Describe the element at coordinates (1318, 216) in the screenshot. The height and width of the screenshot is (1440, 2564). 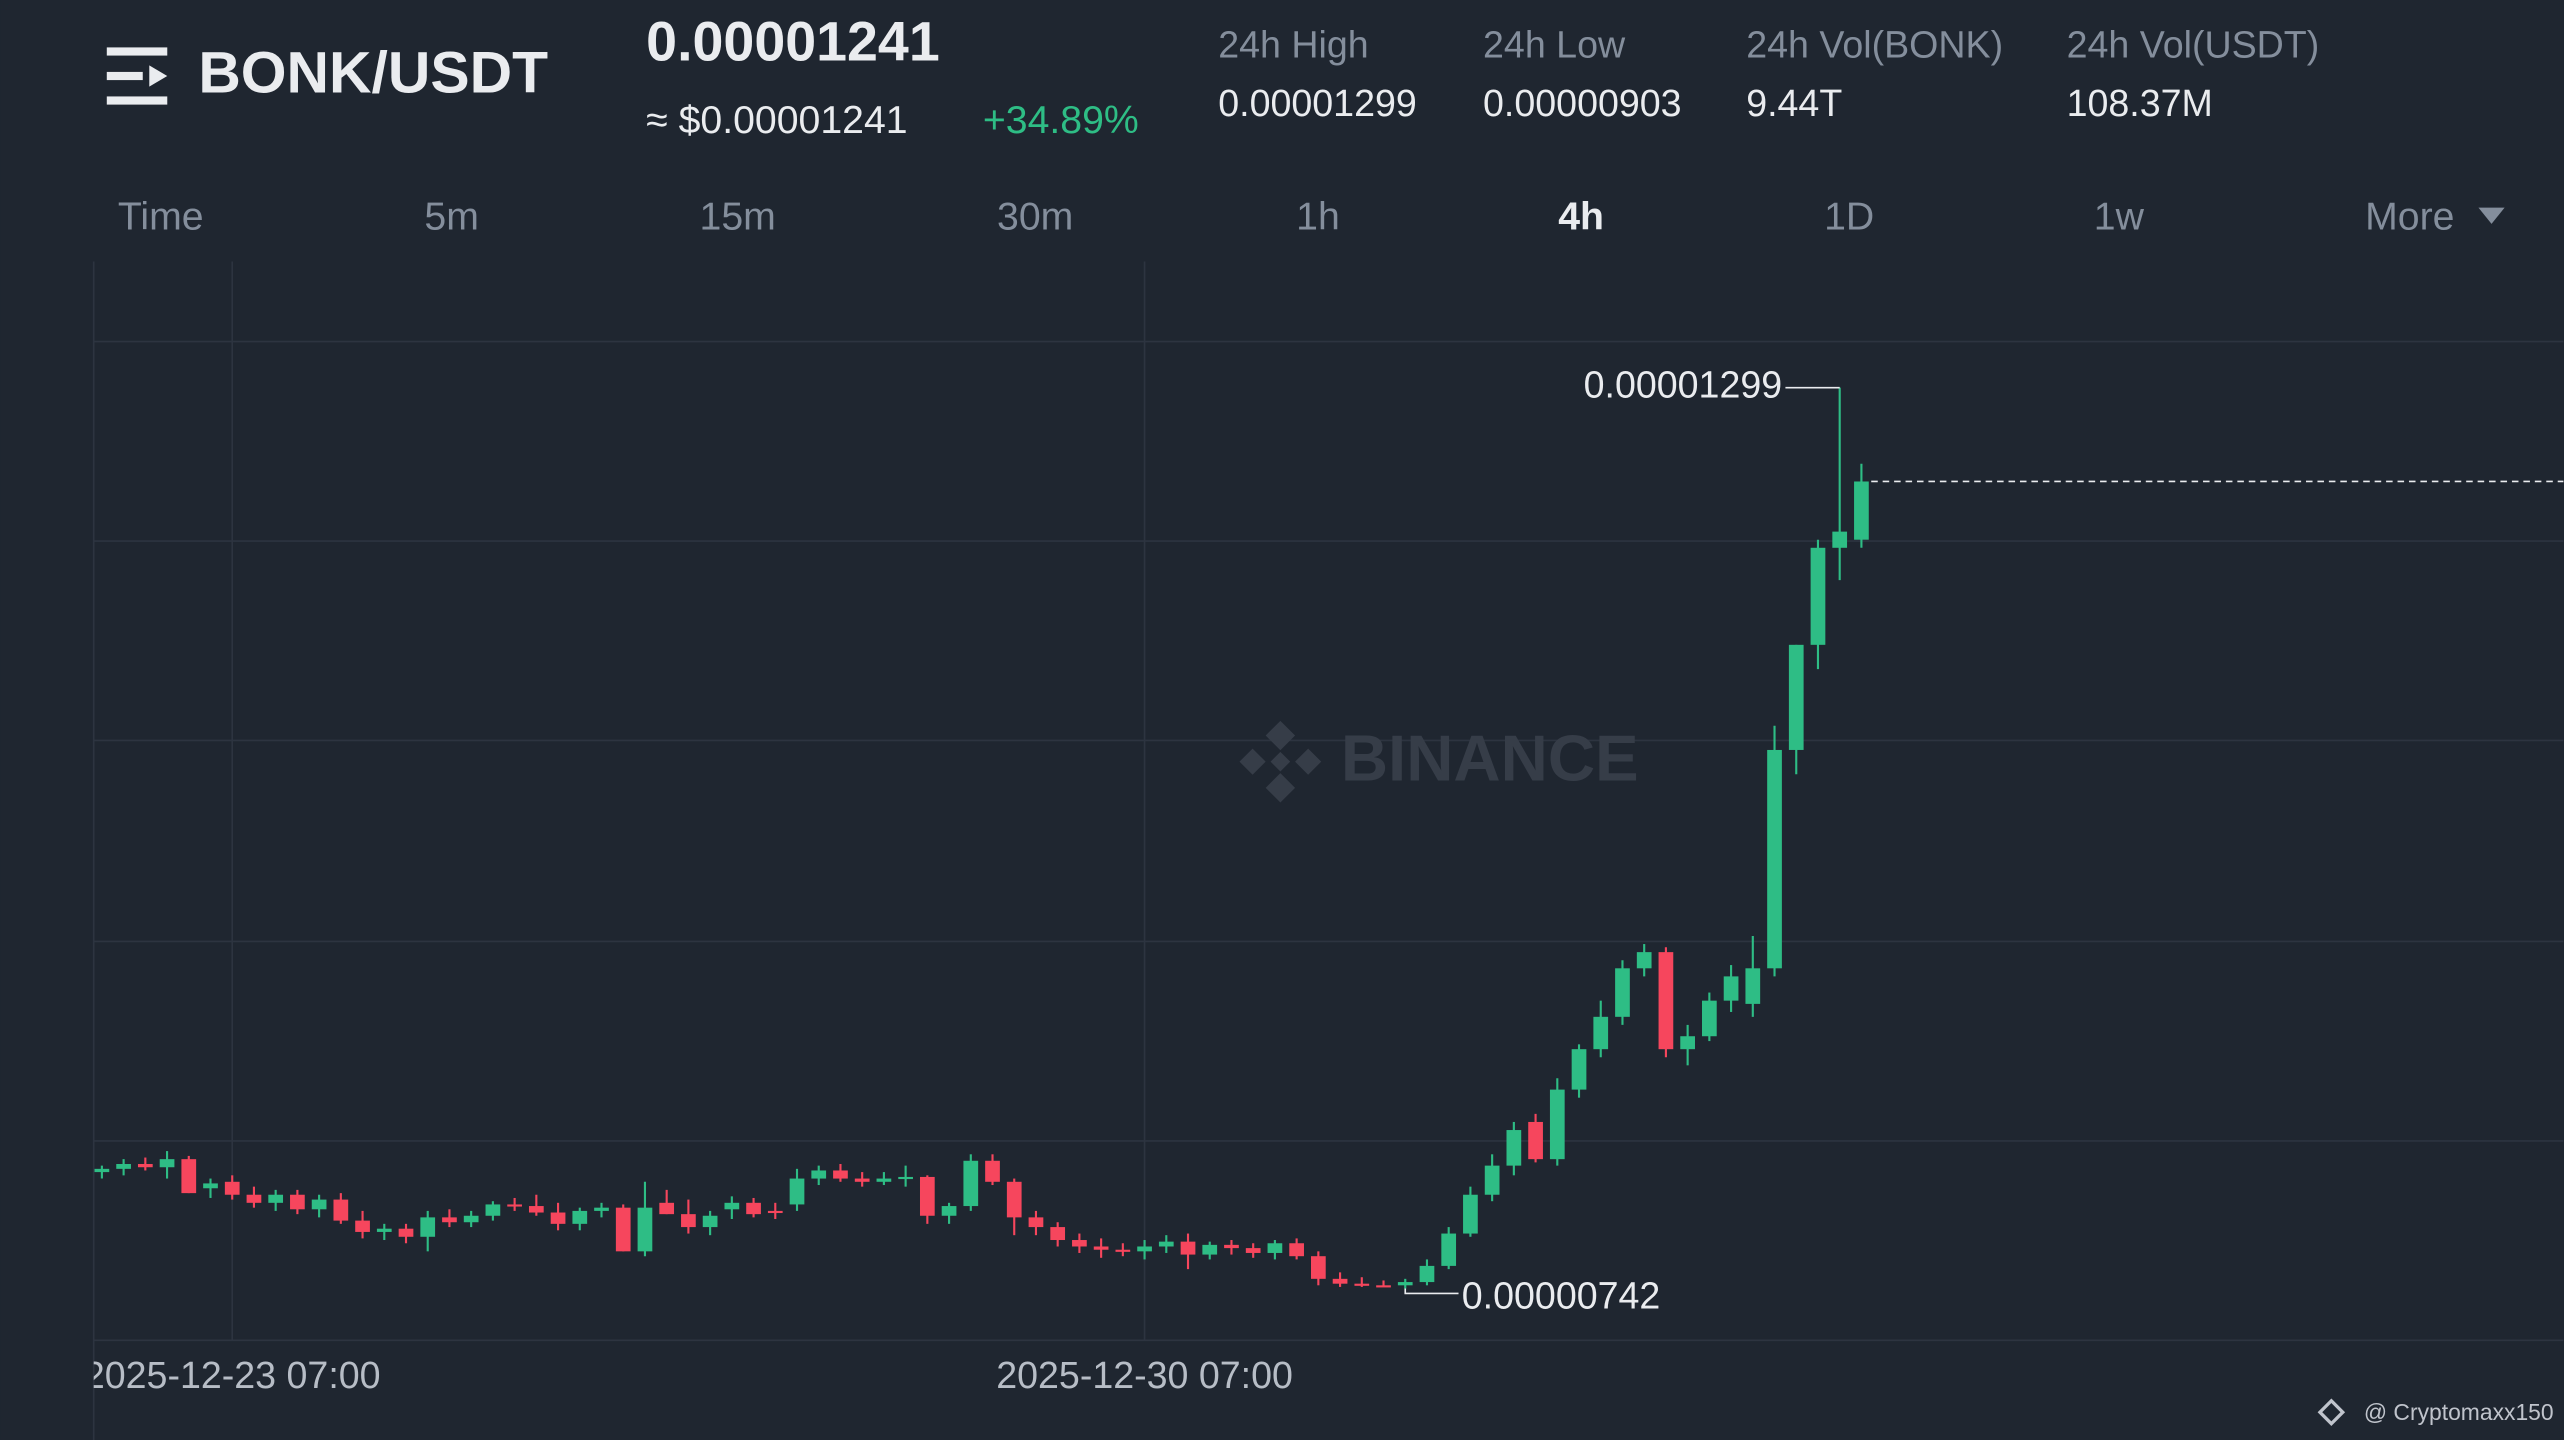
I see `tab: 1h` at that location.